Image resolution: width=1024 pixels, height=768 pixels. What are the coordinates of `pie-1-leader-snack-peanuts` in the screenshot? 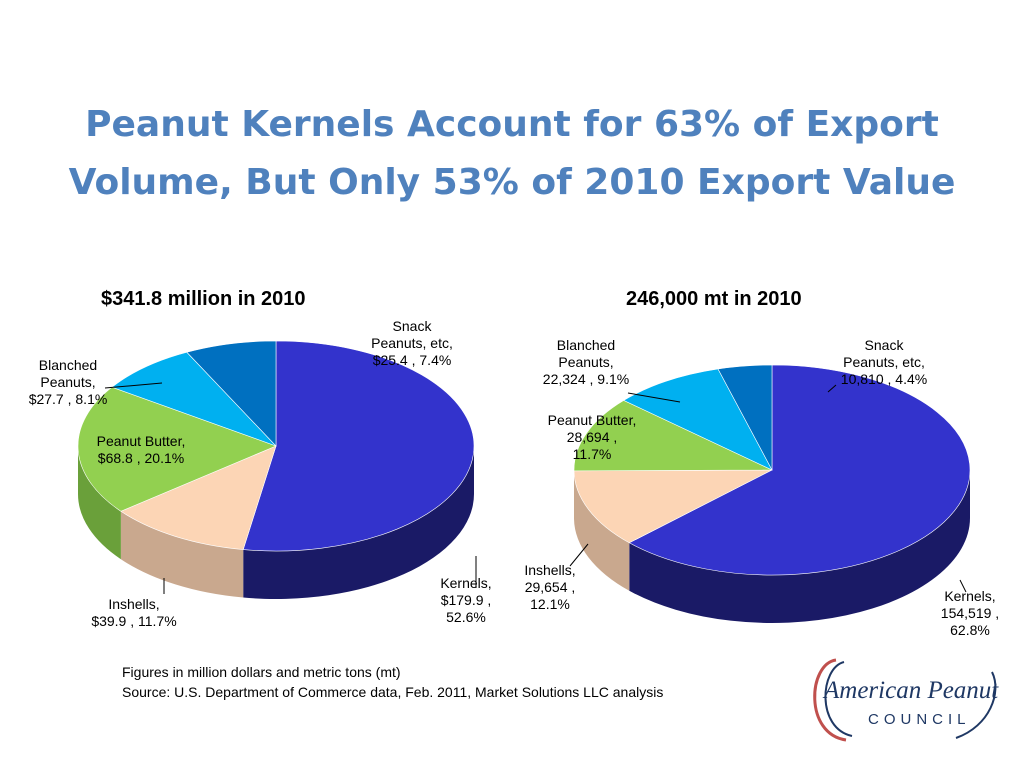 It's located at (832, 388).